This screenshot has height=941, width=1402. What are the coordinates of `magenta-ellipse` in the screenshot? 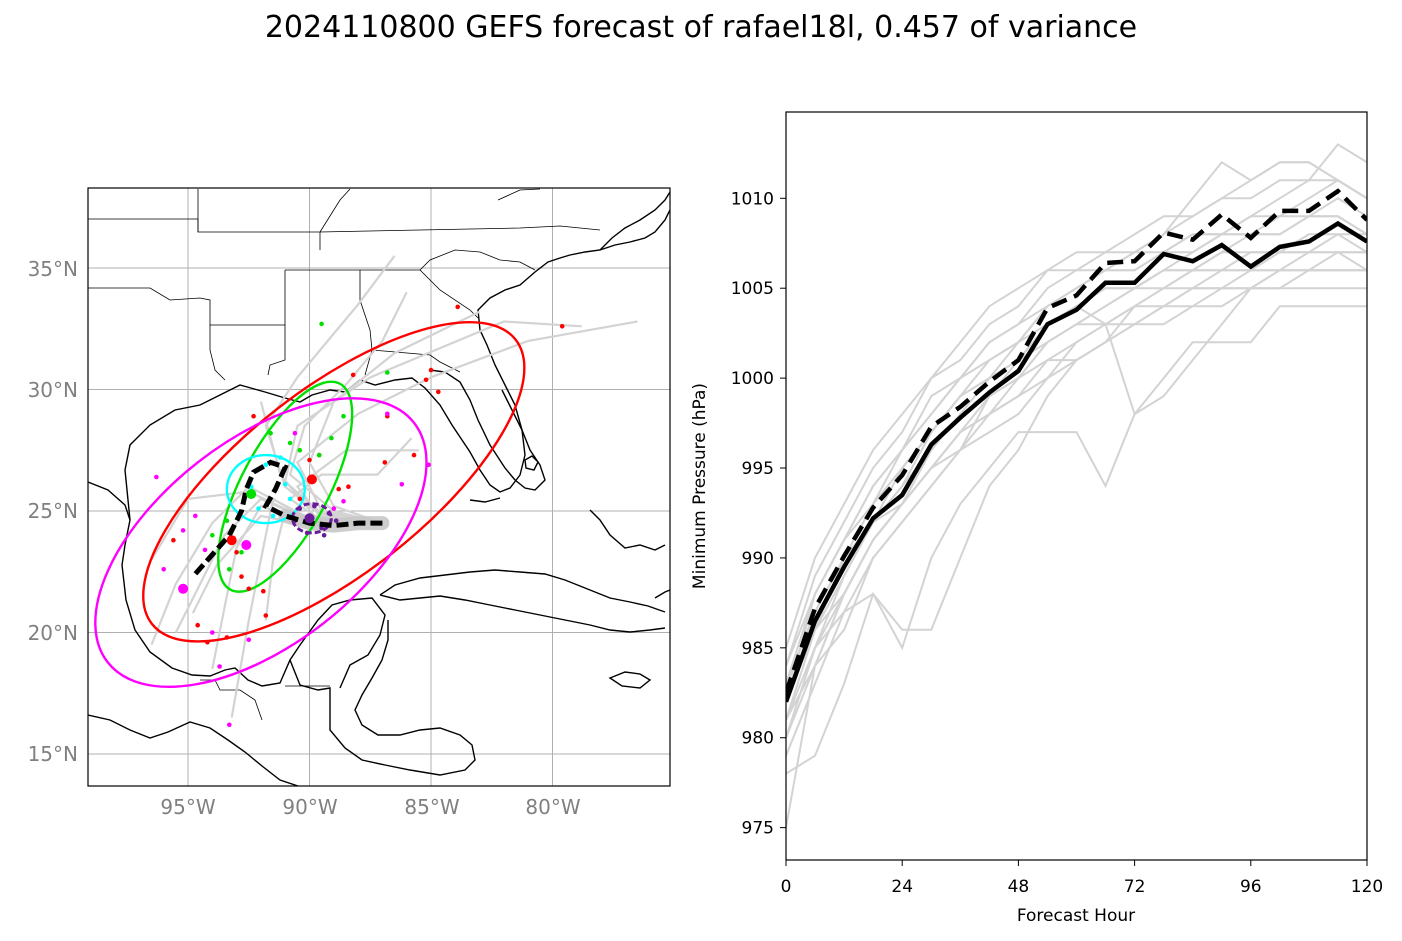 It's located at (261, 543).